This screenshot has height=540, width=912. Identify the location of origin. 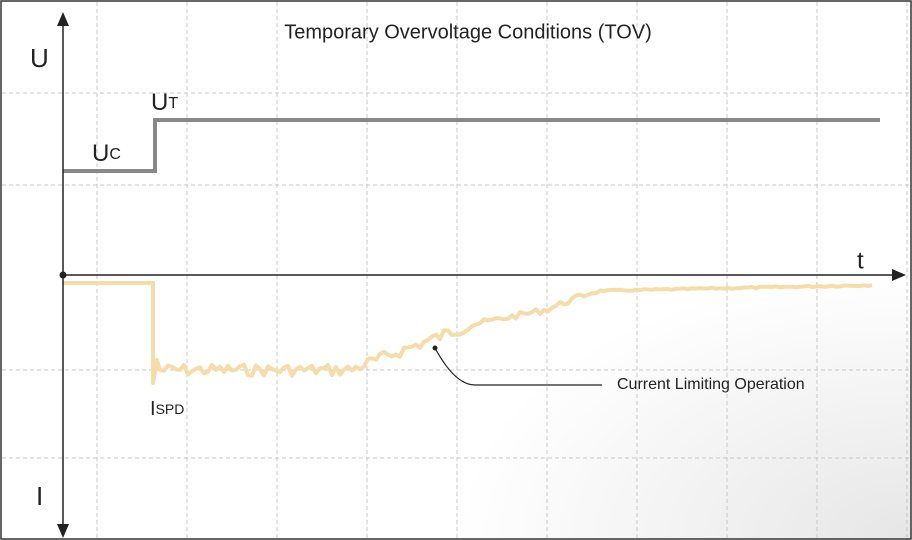
(63, 275).